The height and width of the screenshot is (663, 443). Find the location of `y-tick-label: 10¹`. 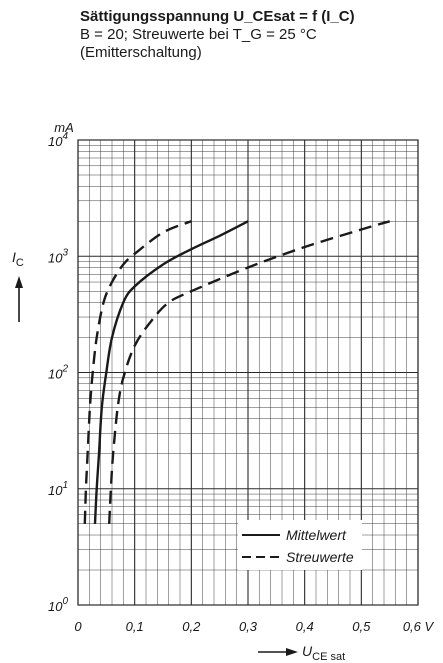

y-tick-label: 10¹ is located at coordinates (58, 489).